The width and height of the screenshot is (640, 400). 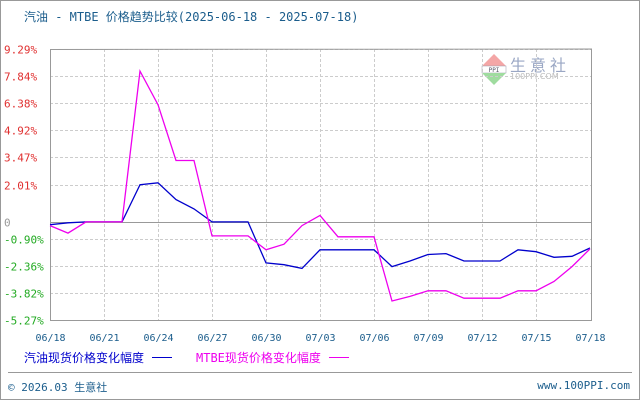 I want to click on legend-line-gasoline-icon, so click(x=162, y=357).